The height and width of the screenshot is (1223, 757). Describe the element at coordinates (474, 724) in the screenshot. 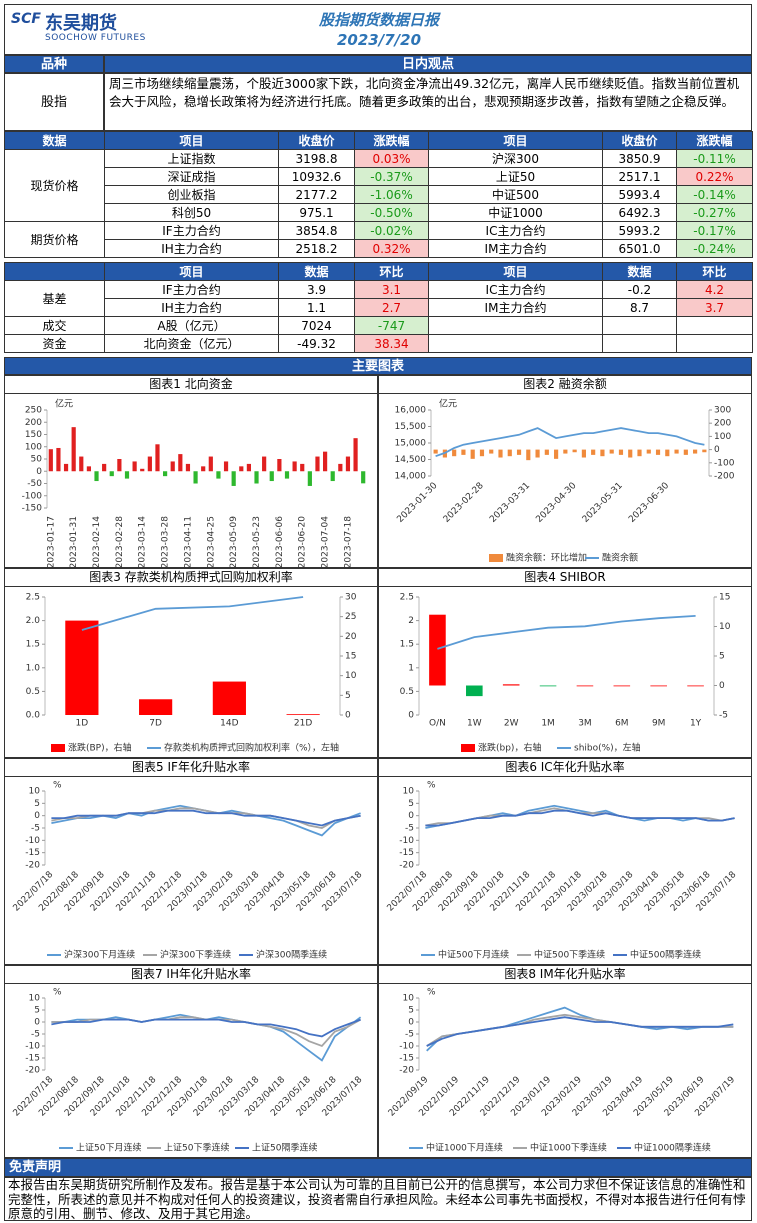

I see `x-tick-label: 1W` at that location.